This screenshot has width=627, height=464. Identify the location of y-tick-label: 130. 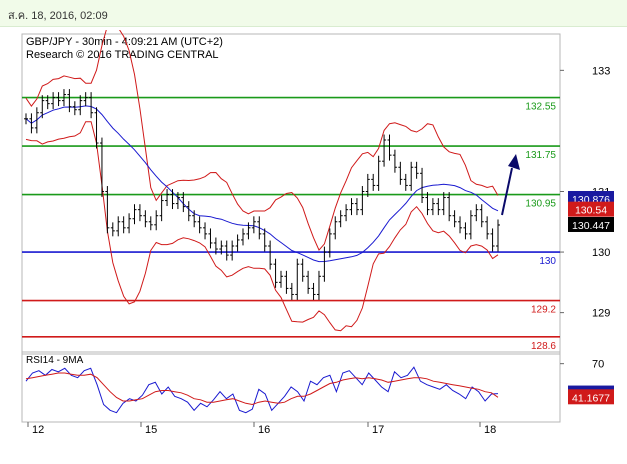
(601, 253).